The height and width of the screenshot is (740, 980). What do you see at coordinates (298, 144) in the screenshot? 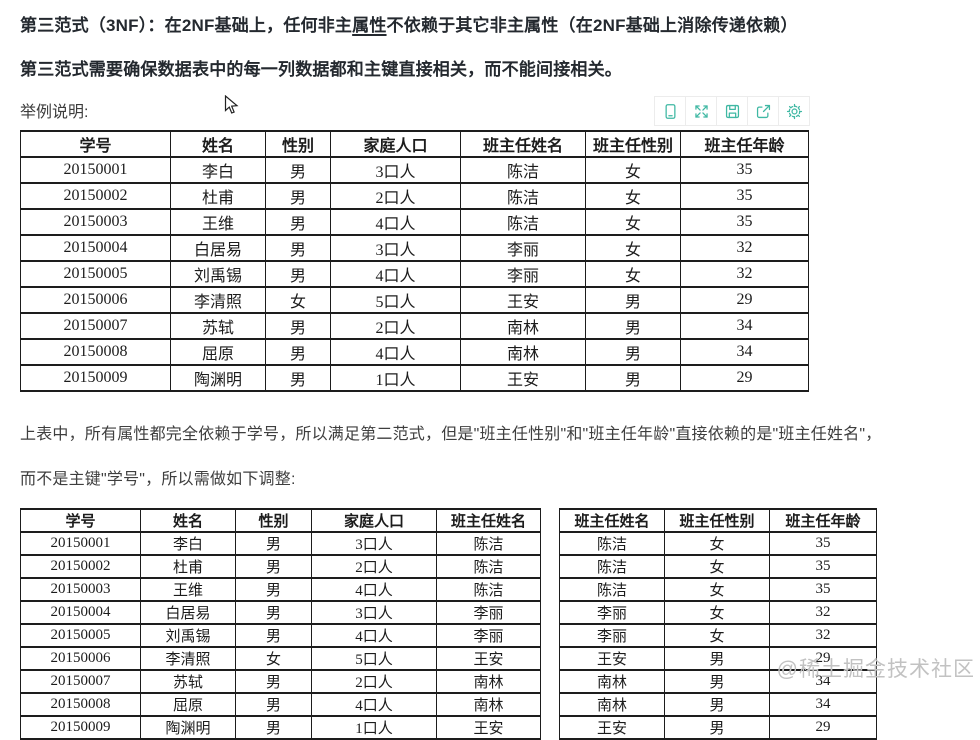
I see `column-header: 性别` at bounding box center [298, 144].